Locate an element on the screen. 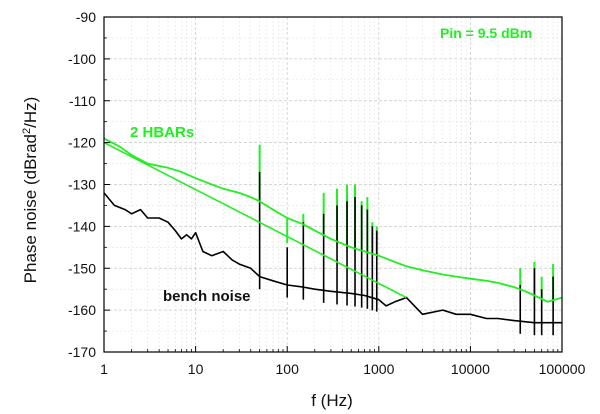  y-tick-label: -160 is located at coordinates (82, 310).